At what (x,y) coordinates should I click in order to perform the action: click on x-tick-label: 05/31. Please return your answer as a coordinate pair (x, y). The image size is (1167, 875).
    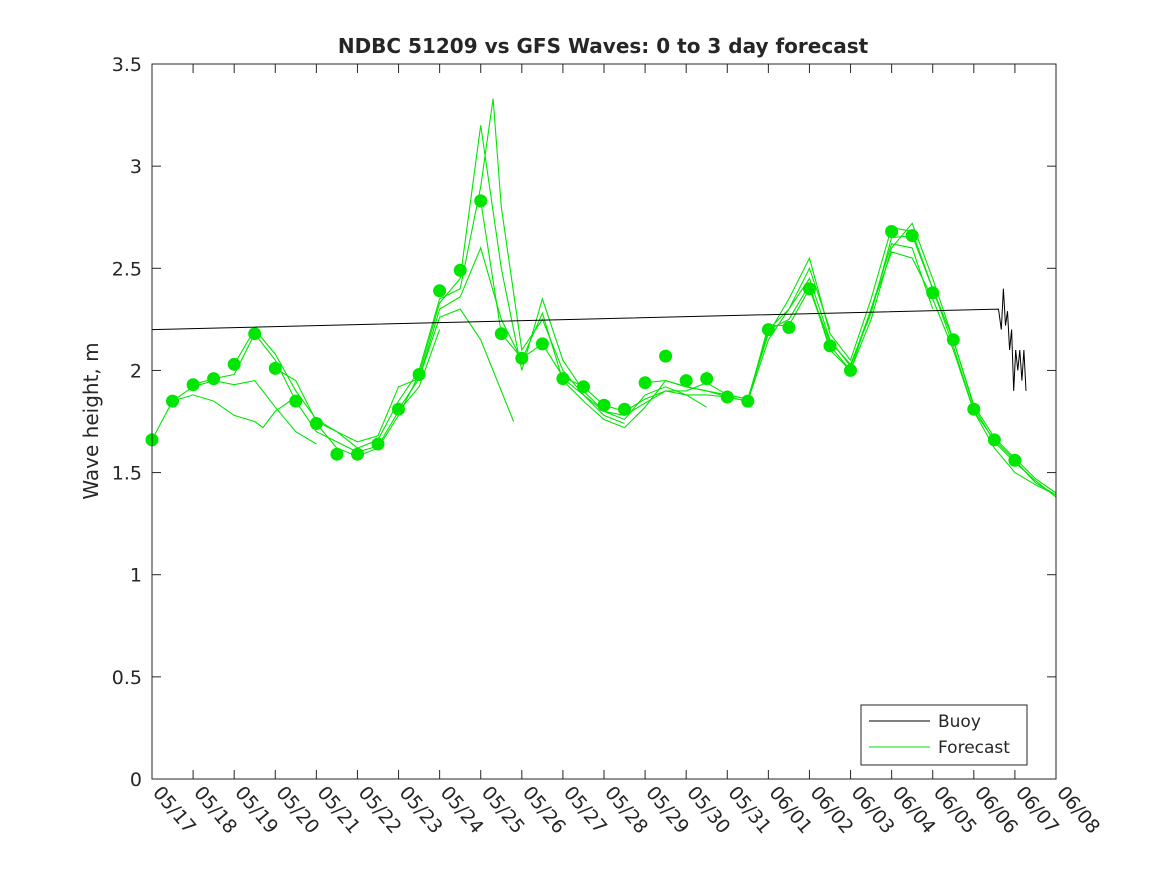
    Looking at the image, I should click on (749, 810).